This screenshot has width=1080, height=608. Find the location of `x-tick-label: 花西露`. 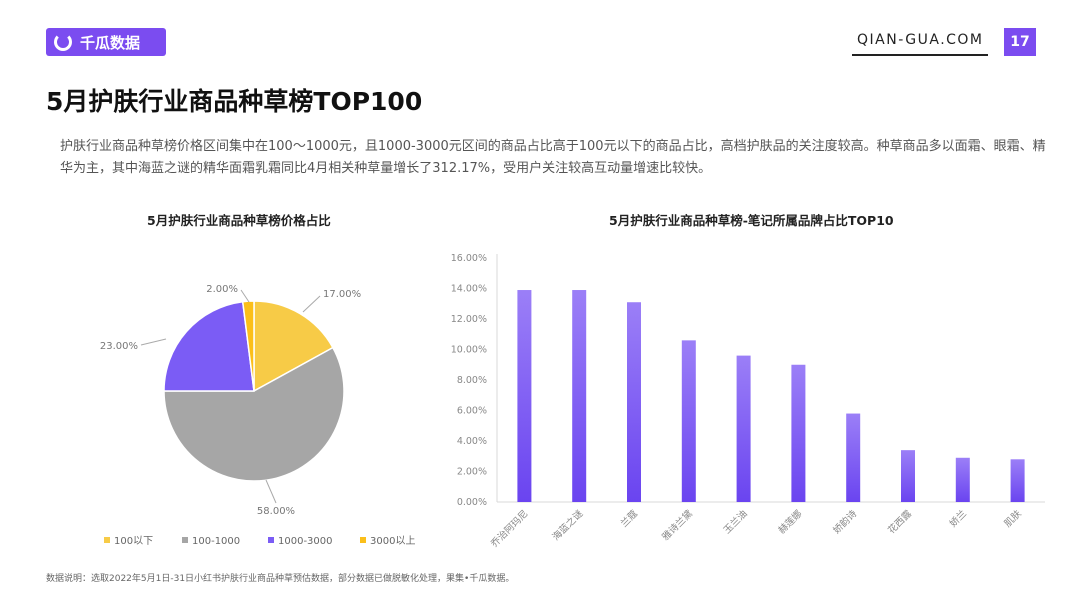

x-tick-label: 花西露 is located at coordinates (899, 521).